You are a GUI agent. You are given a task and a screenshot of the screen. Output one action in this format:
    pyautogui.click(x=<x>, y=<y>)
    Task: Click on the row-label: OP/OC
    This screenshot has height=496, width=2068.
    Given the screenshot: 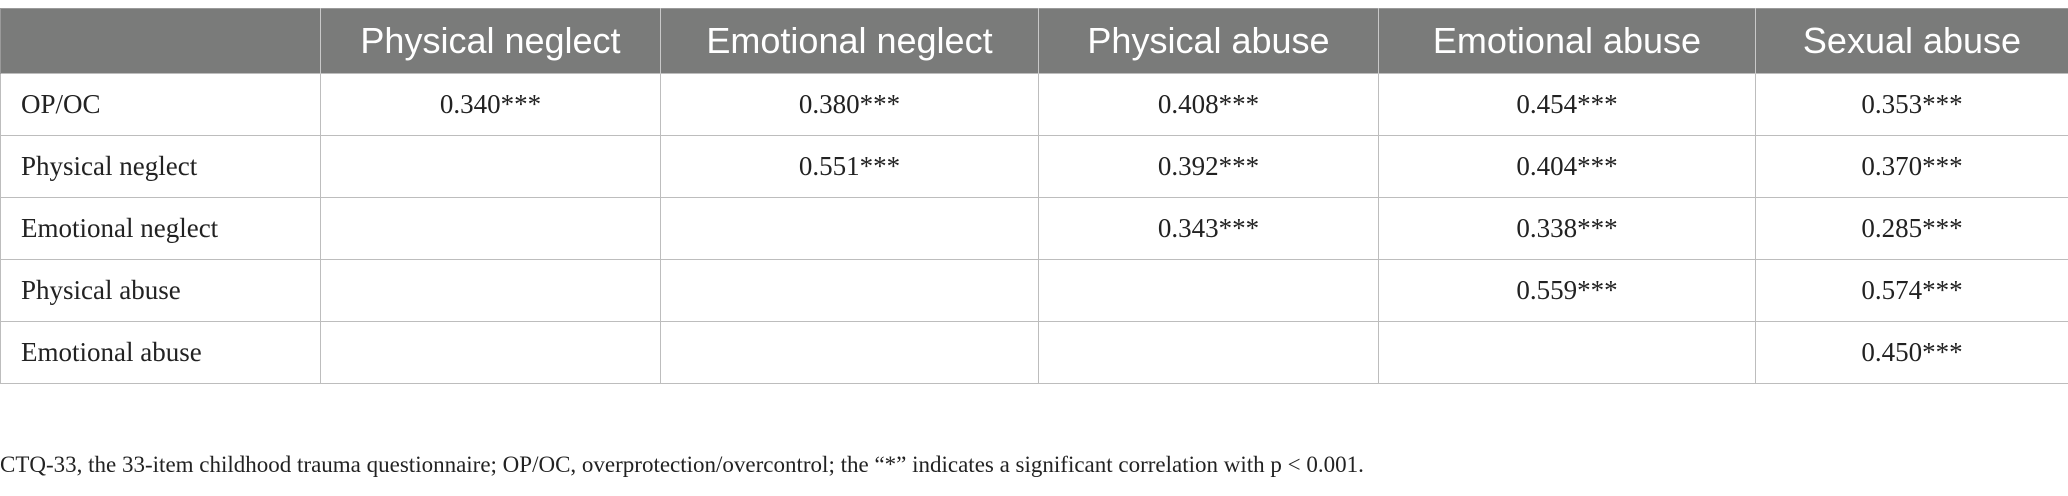 What is the action you would take?
    pyautogui.click(x=160, y=104)
    